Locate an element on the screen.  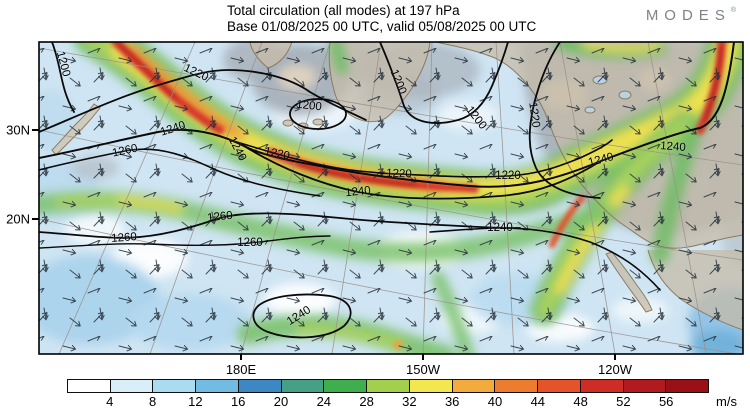
colorbar-tick-label: 56 is located at coordinates (666, 401).